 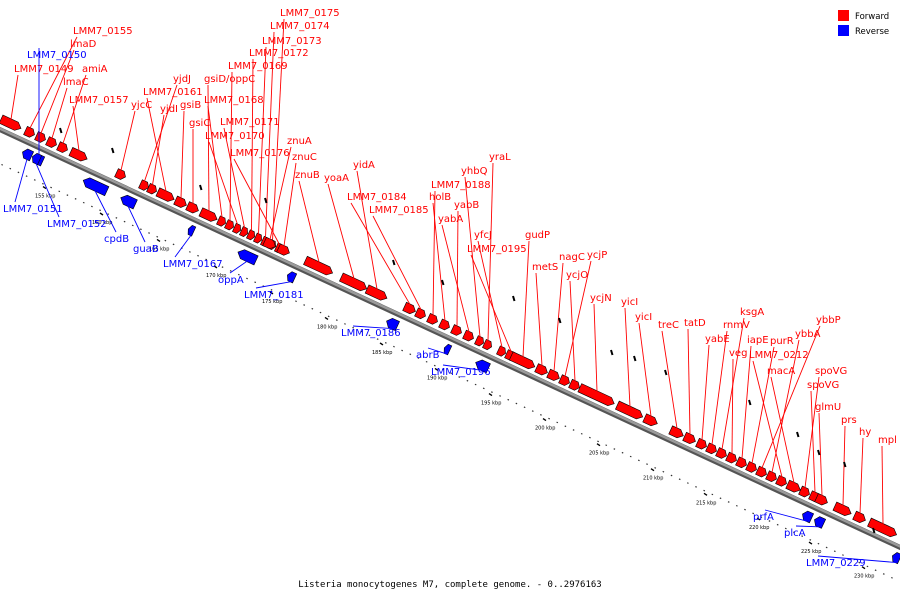 What do you see at coordinates (399, 210) in the screenshot?
I see `gene-label: LMM7_0185` at bounding box center [399, 210].